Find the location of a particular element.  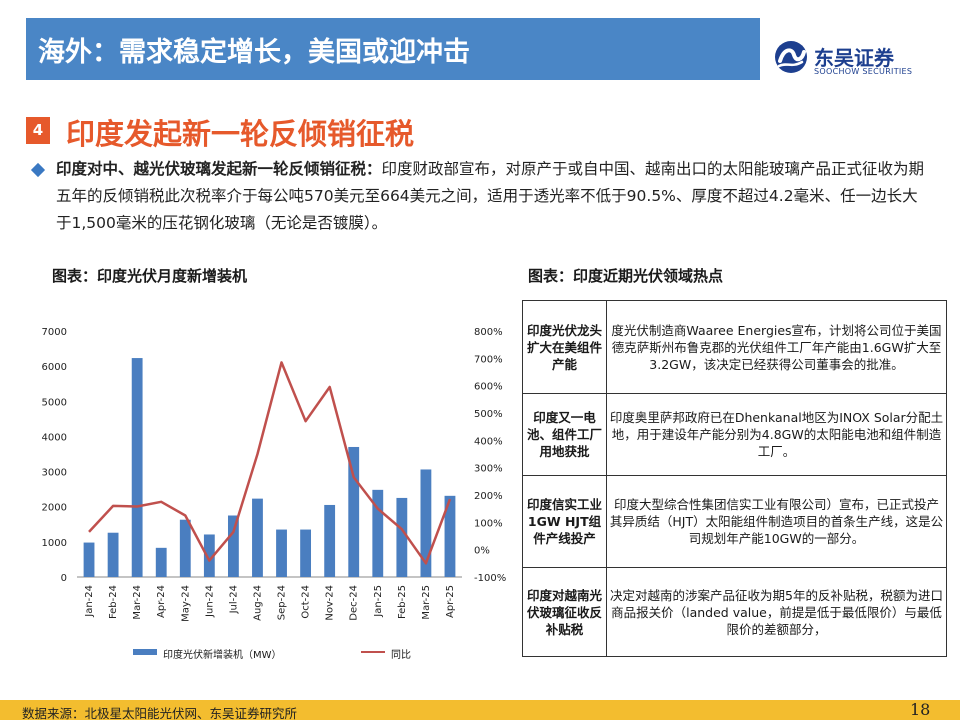

table-cell-topic: 印度信实工业1GW HJT组件产线投产 is located at coordinates (564, 521).